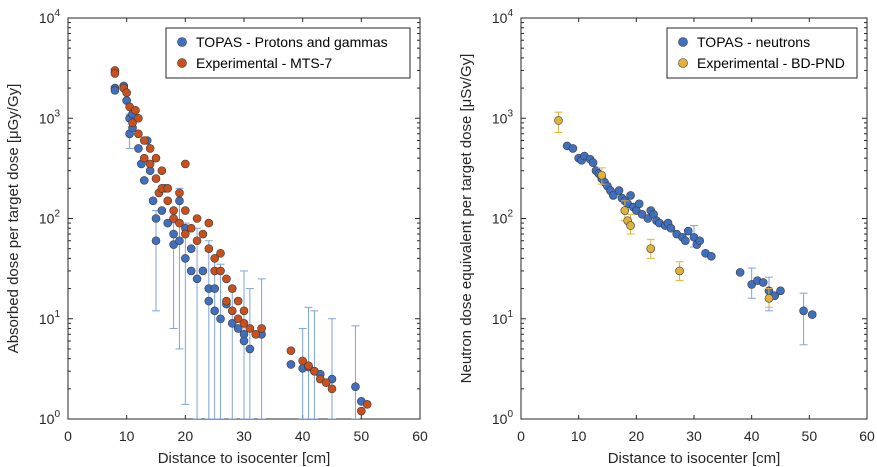 This screenshot has height=467, width=877. I want to click on x-tick-label: 30, so click(694, 436).